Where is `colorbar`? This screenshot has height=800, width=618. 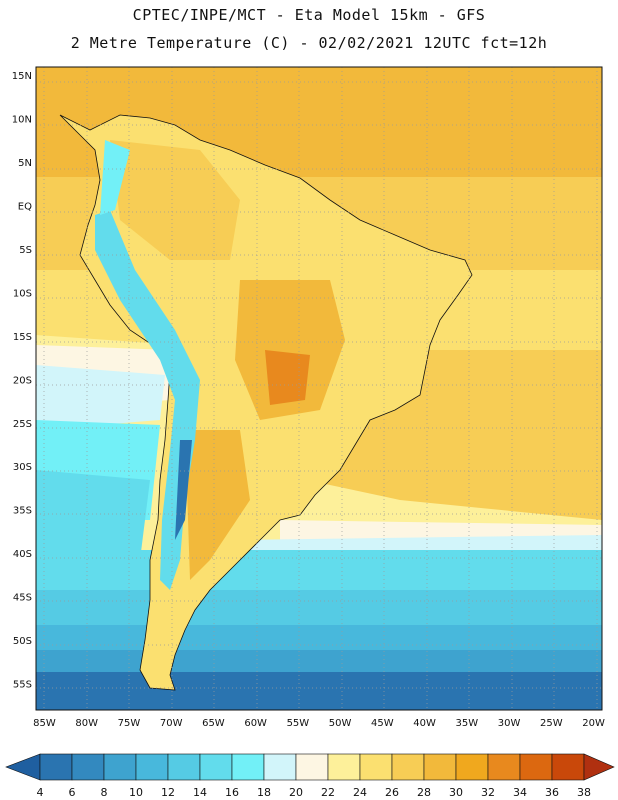
colorbar is located at coordinates (310, 767).